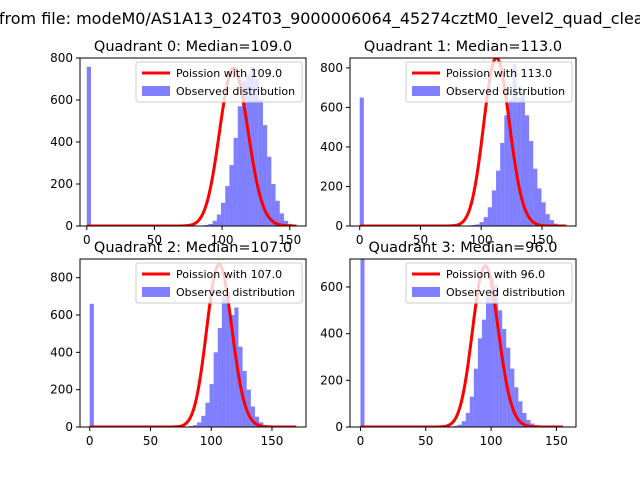 Image resolution: width=640 pixels, height=480 pixels. I want to click on x-tick-label: 100, so click(211, 441).